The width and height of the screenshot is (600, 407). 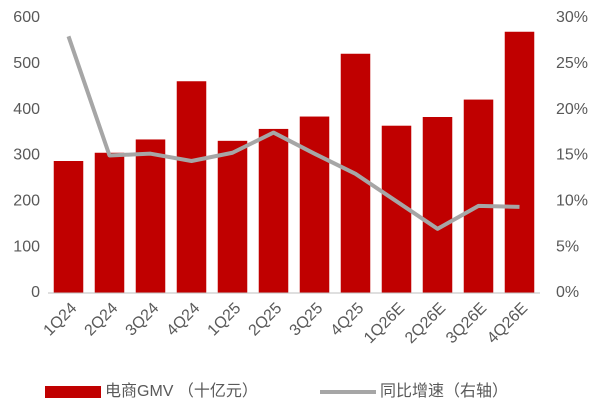 What do you see at coordinates (572, 155) in the screenshot?
I see `y2-tick-label: 15%` at bounding box center [572, 155].